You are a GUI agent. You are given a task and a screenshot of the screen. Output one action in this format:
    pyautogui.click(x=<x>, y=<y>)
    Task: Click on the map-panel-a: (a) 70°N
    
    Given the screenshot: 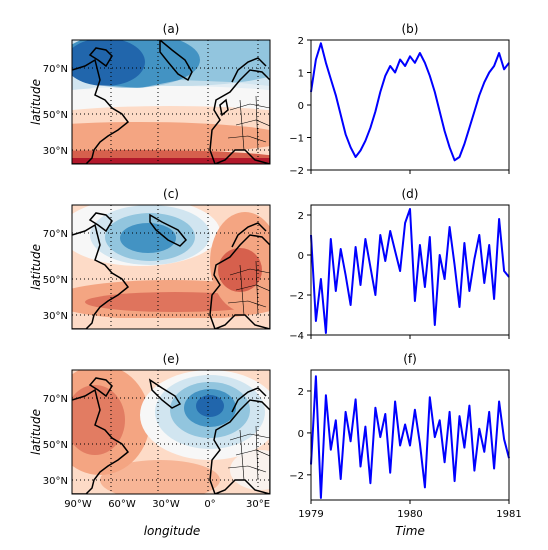 What is the action you would take?
    pyautogui.click(x=150, y=93)
    